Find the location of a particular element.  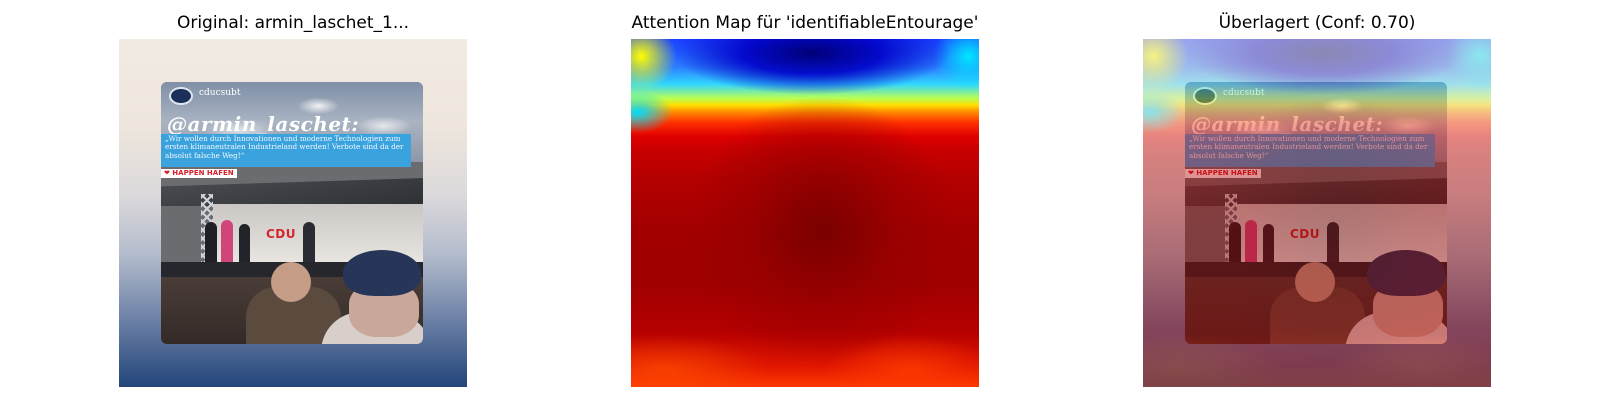

overlay-title: Überlagert (Conf: 0.70) is located at coordinates (1317, 23).